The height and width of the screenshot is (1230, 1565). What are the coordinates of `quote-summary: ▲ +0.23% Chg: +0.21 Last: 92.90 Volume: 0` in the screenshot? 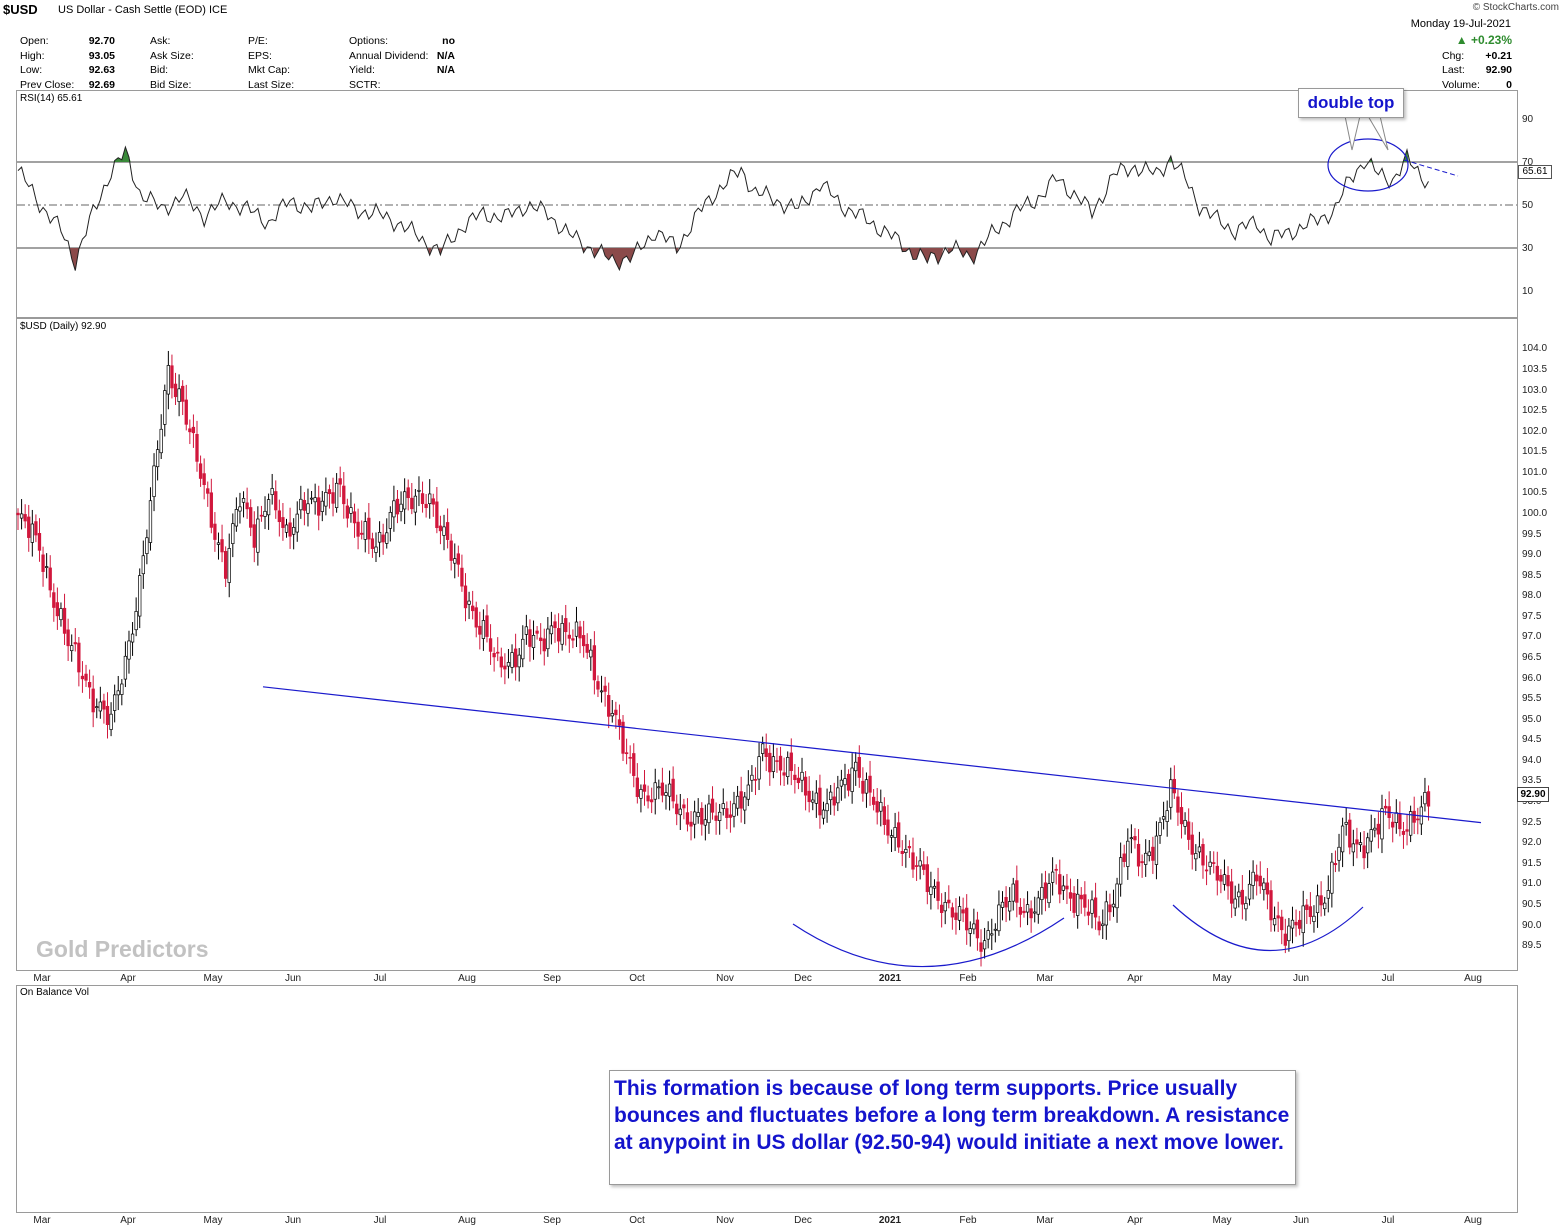 It's located at (1477, 62).